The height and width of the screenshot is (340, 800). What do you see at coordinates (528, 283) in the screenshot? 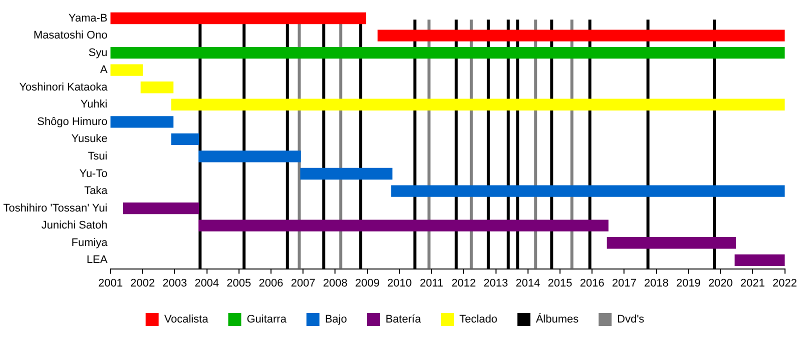
I see `x-tick-label: 2014` at bounding box center [528, 283].